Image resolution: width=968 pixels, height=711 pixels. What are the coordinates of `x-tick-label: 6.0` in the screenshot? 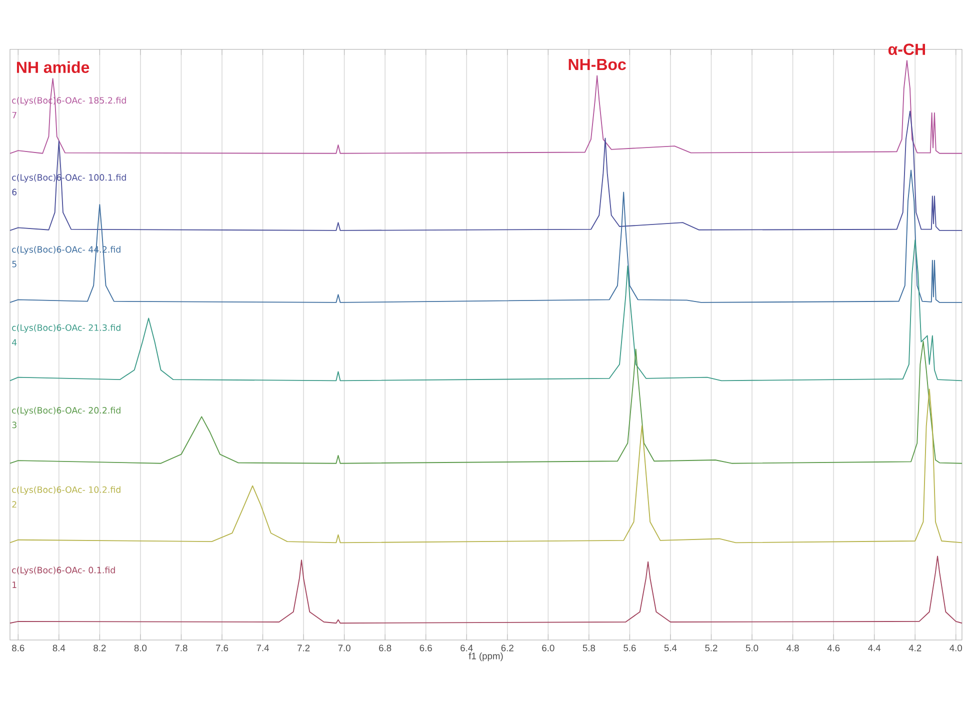 It's located at (548, 648).